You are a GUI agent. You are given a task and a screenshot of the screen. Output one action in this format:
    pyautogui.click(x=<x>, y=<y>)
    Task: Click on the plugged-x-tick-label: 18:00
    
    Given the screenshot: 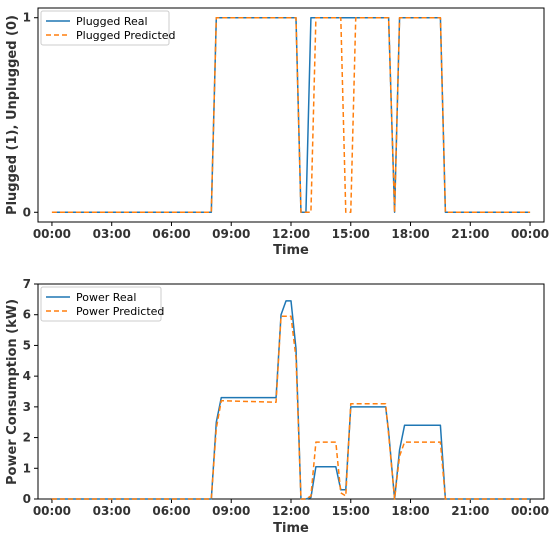 What is the action you would take?
    pyautogui.click(x=410, y=234)
    